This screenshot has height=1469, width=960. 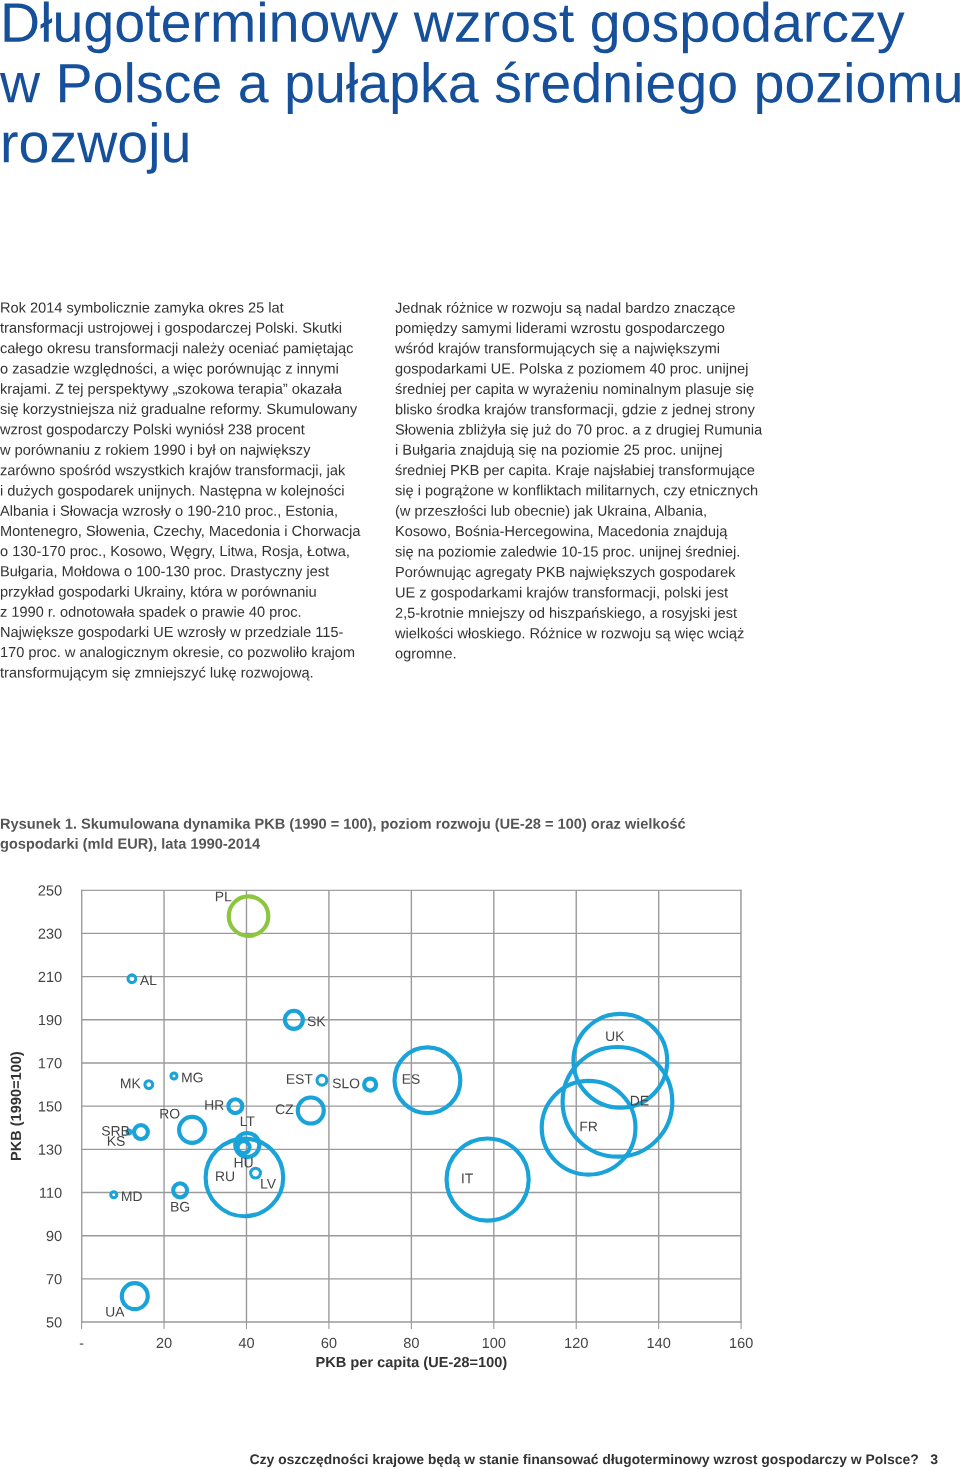 What do you see at coordinates (299, 1079) in the screenshot?
I see `annotation: EST` at bounding box center [299, 1079].